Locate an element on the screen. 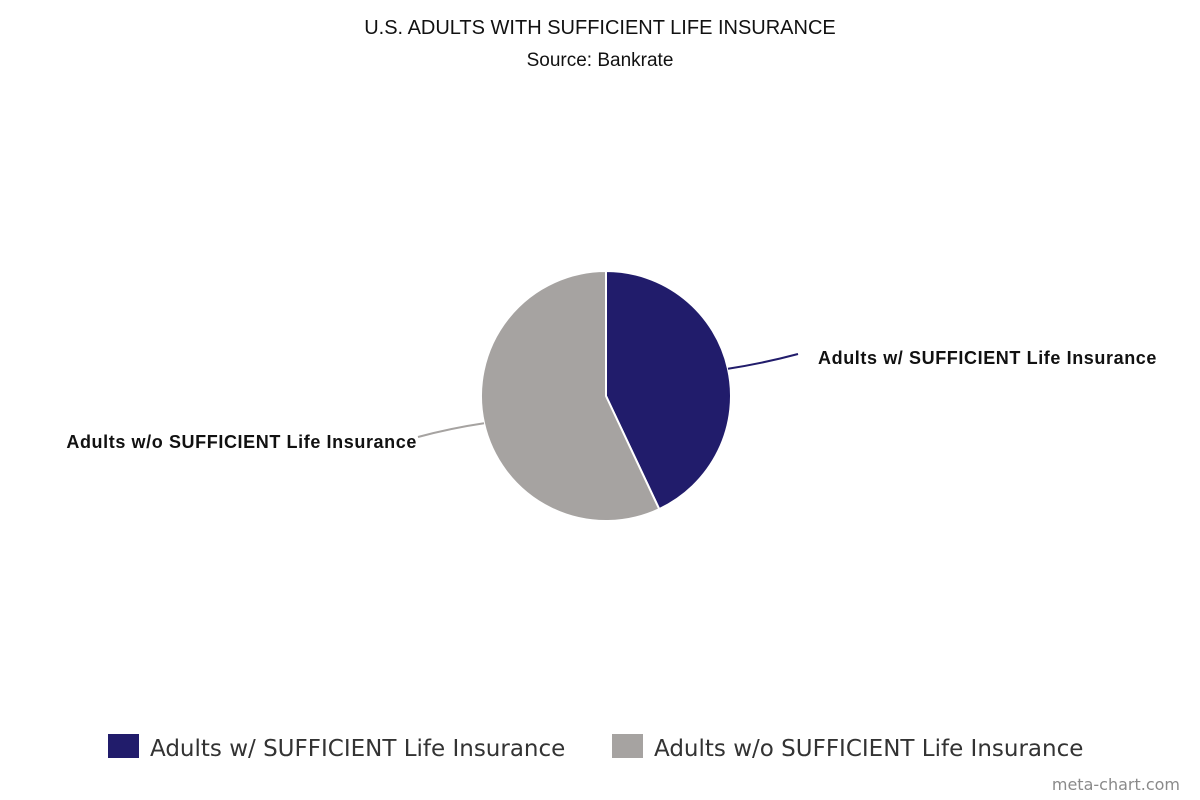  pie-slices is located at coordinates (606, 395).